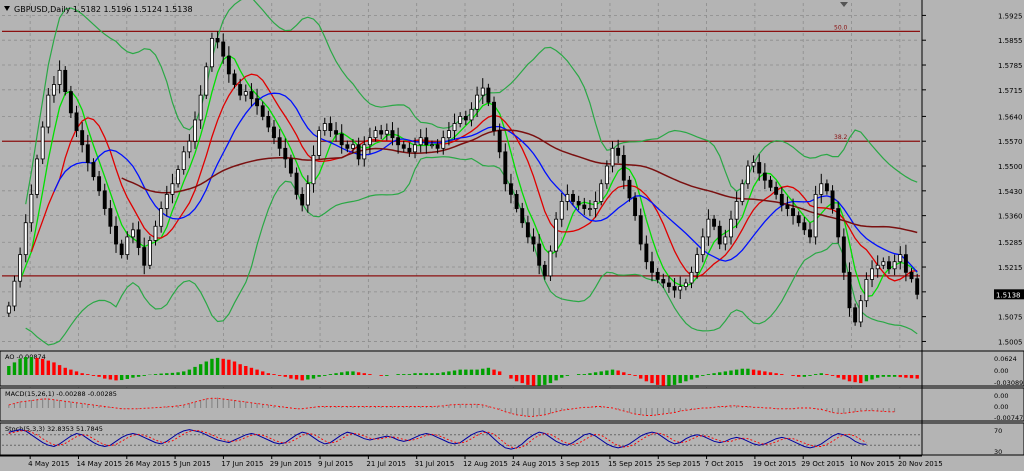 Image resolution: width=1024 pixels, height=471 pixels. What do you see at coordinates (335, 464) in the screenshot?
I see `date-tick-label: 9 Jul 2015` at bounding box center [335, 464].